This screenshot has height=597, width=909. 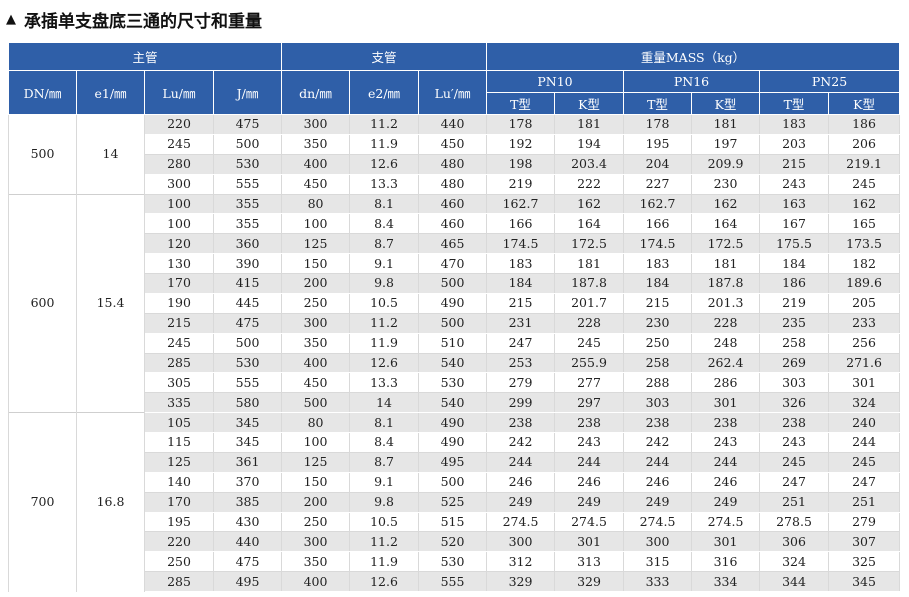 What do you see at coordinates (726, 343) in the screenshot?
I see `table-cell: 248` at bounding box center [726, 343].